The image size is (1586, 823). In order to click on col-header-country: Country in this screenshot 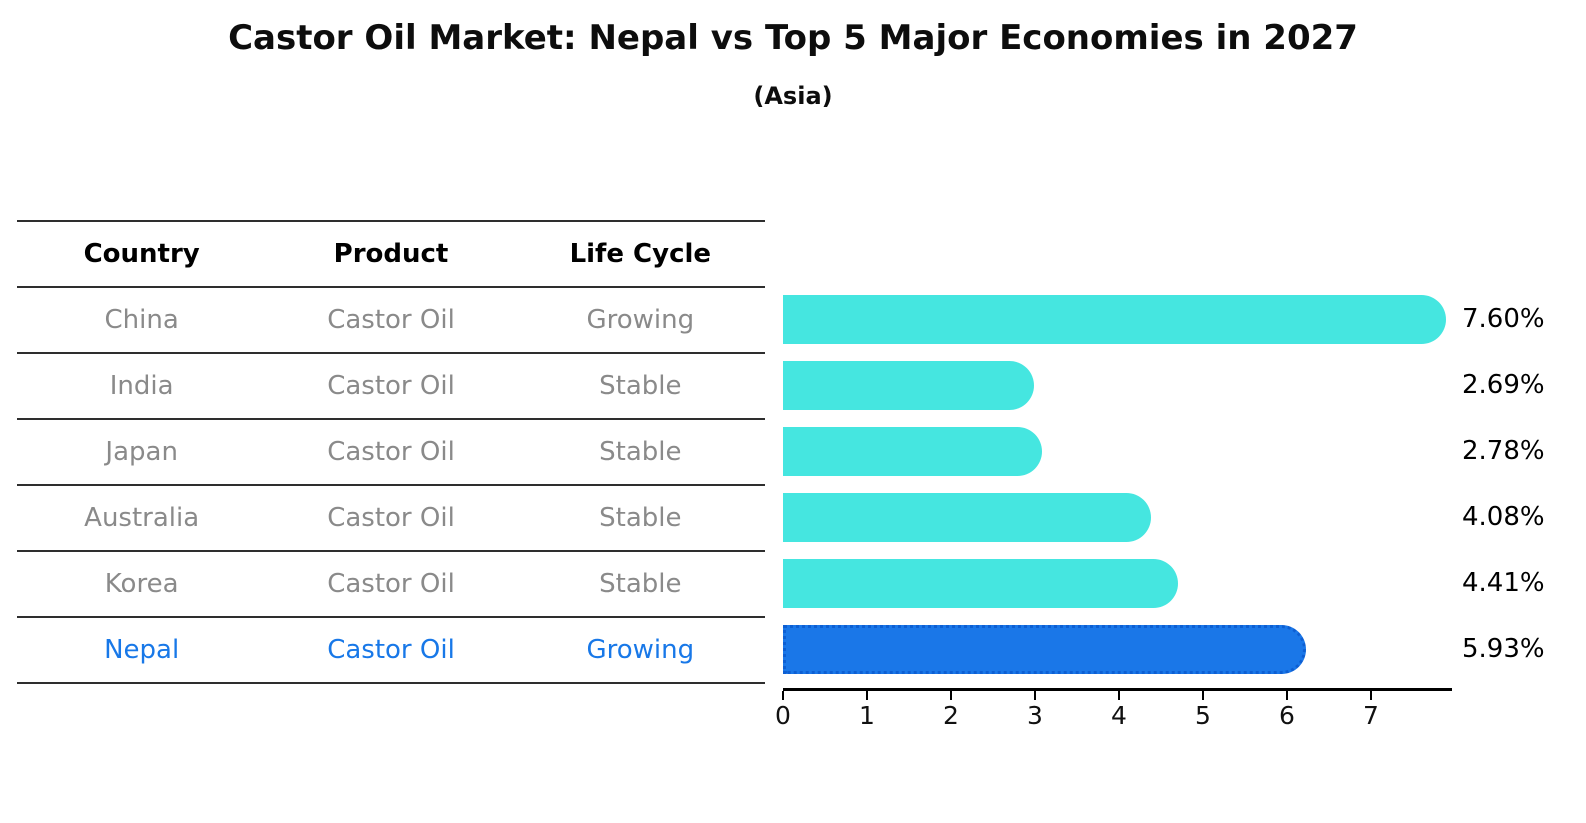, I will do `click(141, 254)`.